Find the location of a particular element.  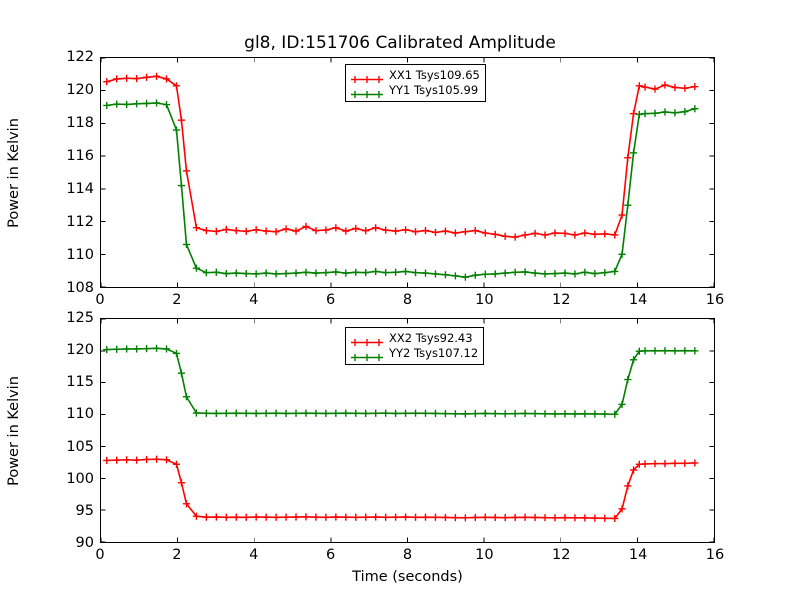

legend-top: XX1 Tsys109.65 YY1 Tsys105.99 is located at coordinates (415, 83).